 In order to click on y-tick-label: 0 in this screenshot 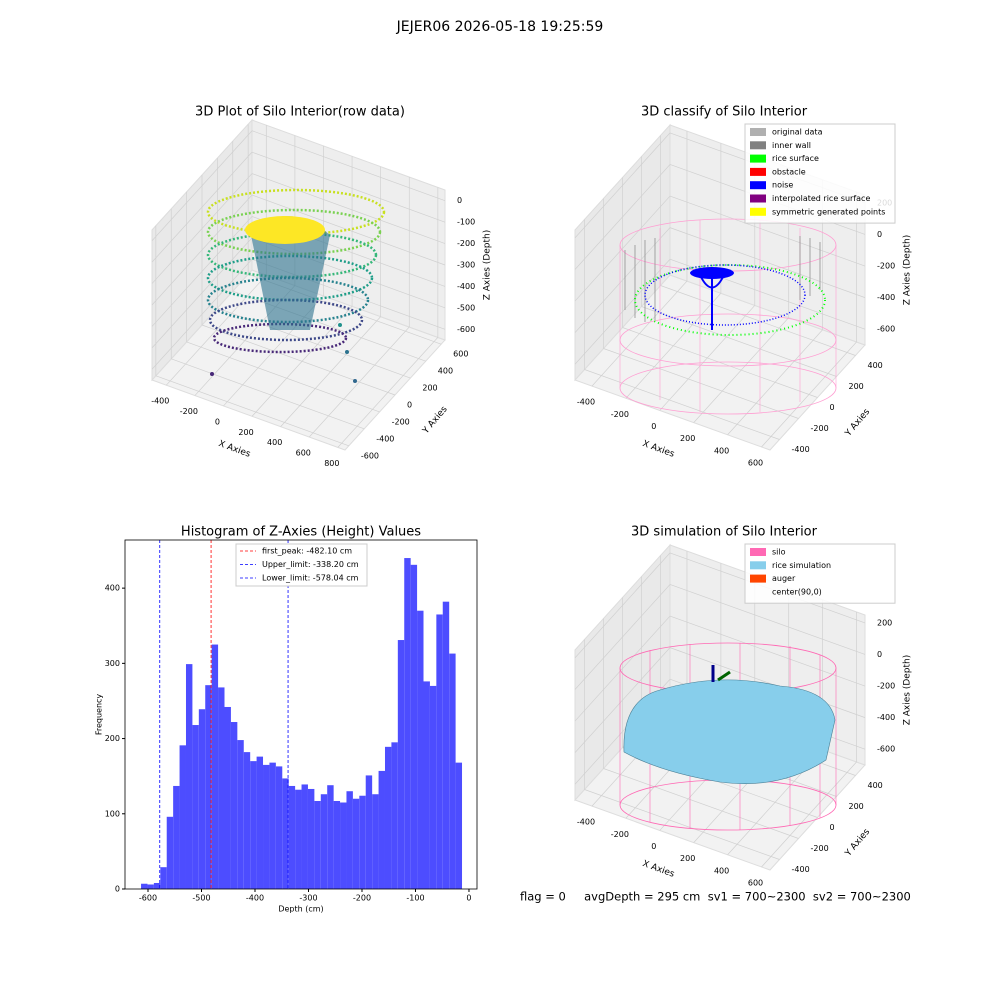, I will do `click(117, 889)`.